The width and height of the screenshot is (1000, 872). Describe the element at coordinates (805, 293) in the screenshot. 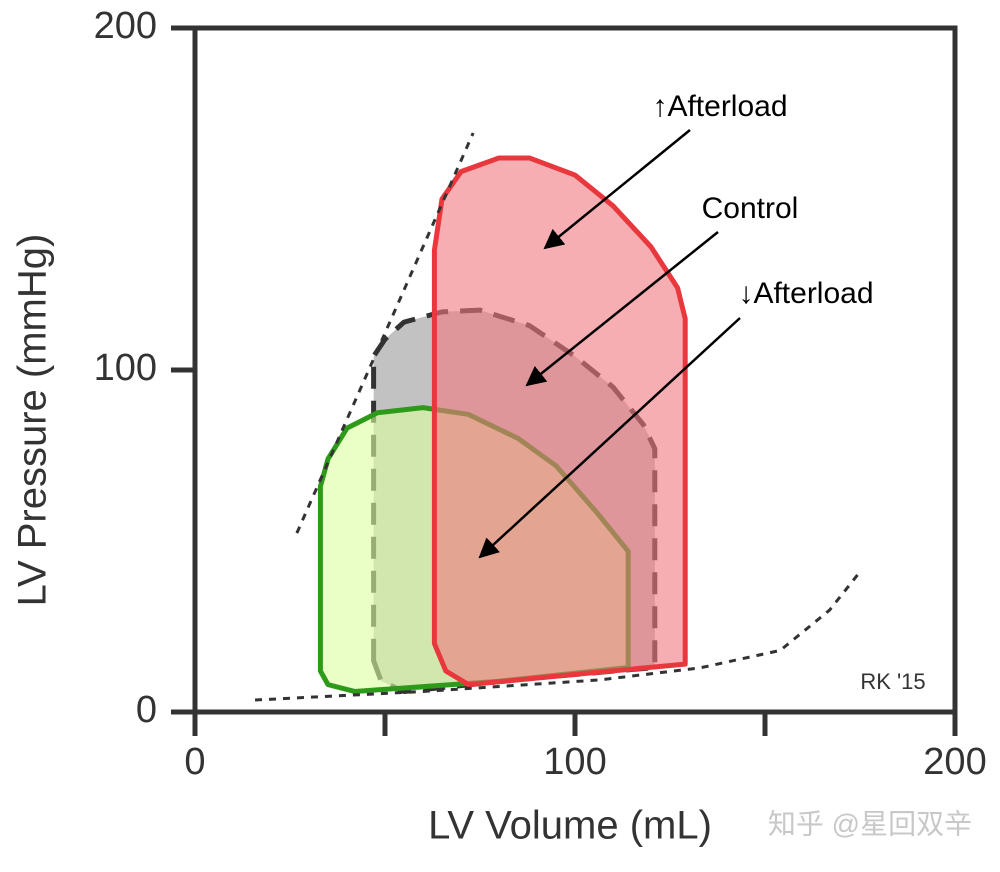

I see `series-label: ↓Afterload` at that location.